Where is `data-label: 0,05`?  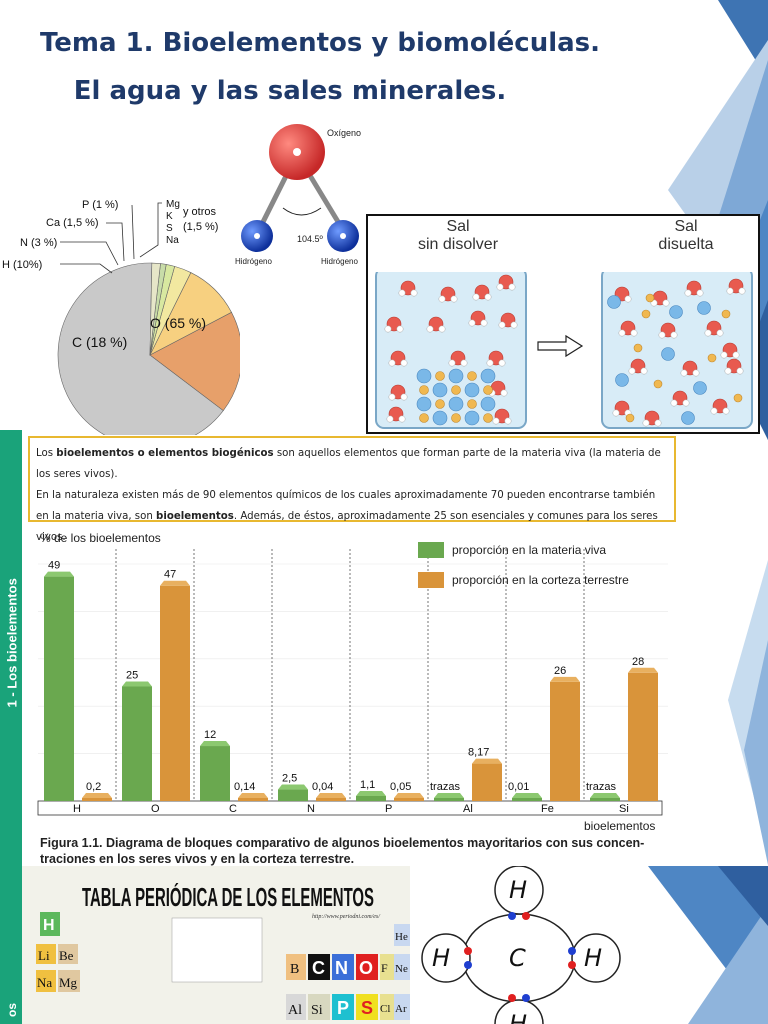 data-label: 0,05 is located at coordinates (400, 787).